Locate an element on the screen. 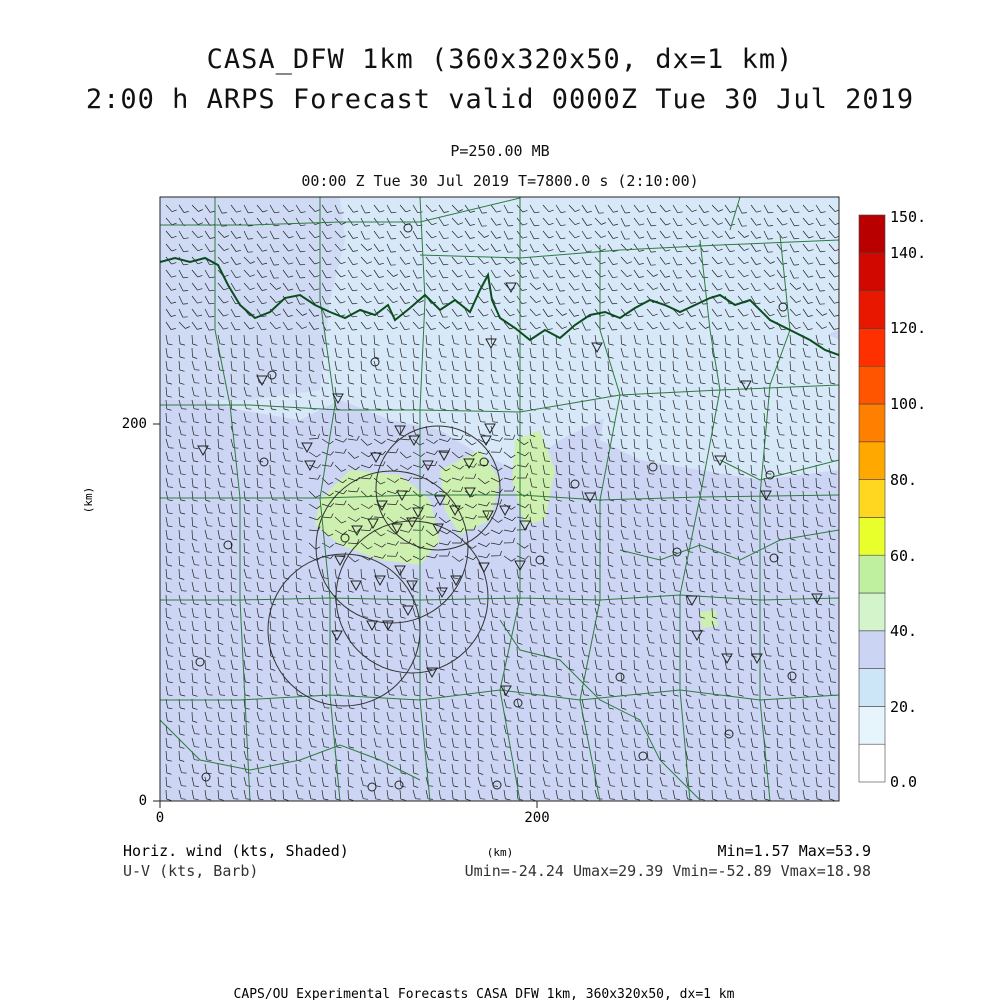  y-axis: 0 200 (km) is located at coordinates (121, 612).